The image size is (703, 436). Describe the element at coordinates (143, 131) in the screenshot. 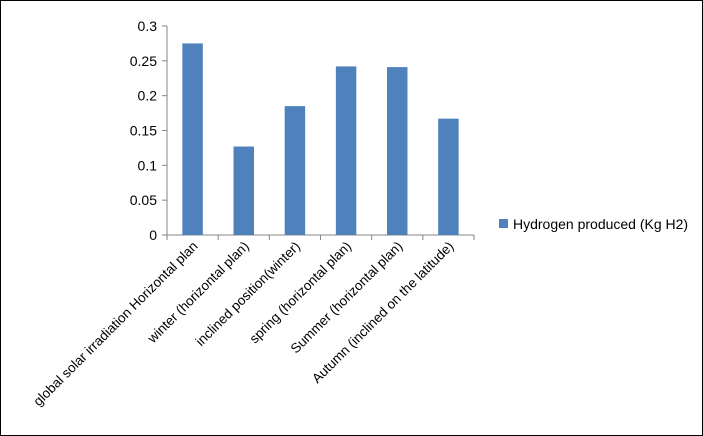

I see `y-tick-label: 0.15` at that location.